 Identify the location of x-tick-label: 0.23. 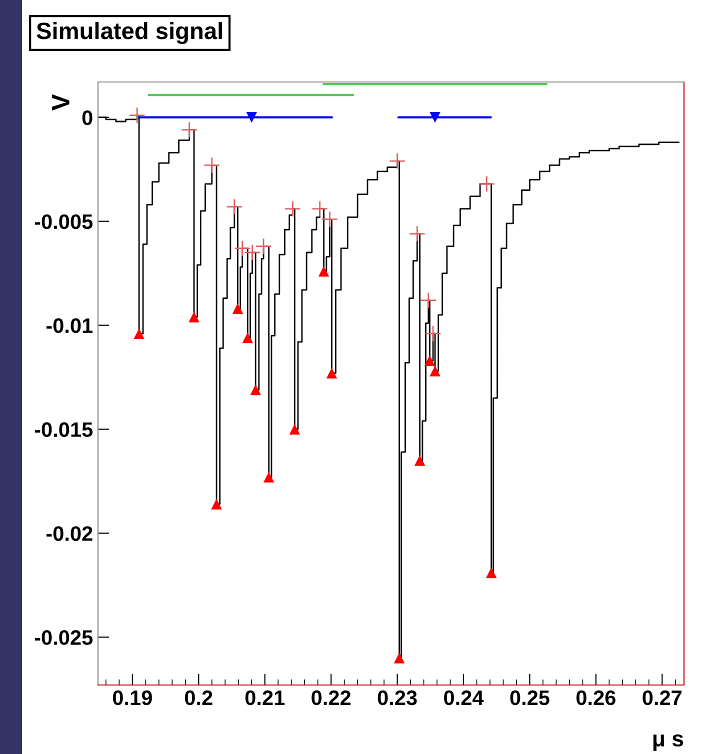
(397, 698).